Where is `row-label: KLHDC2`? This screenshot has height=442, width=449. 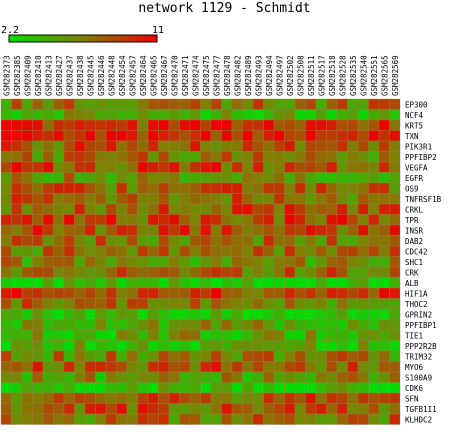
row-label: KLHDC2 is located at coordinates (418, 420).